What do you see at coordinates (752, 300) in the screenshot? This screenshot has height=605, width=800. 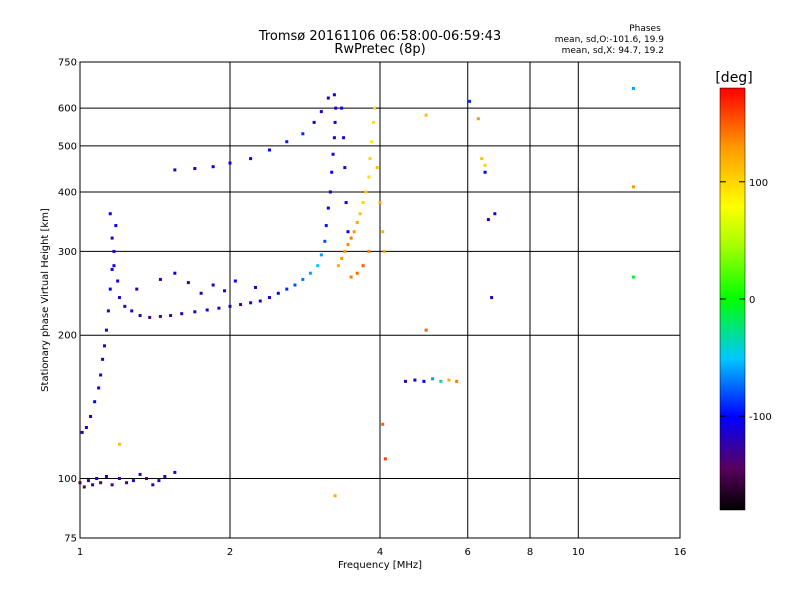 I see `colorbar-tick-label: 0` at bounding box center [752, 300].